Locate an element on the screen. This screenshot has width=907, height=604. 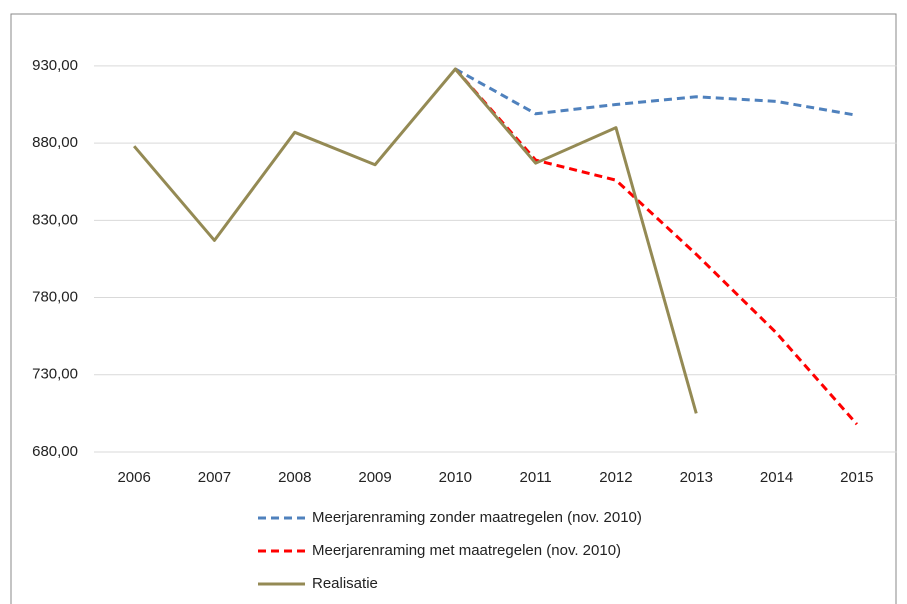
x-tick-label: 2006 is located at coordinates (133, 477).